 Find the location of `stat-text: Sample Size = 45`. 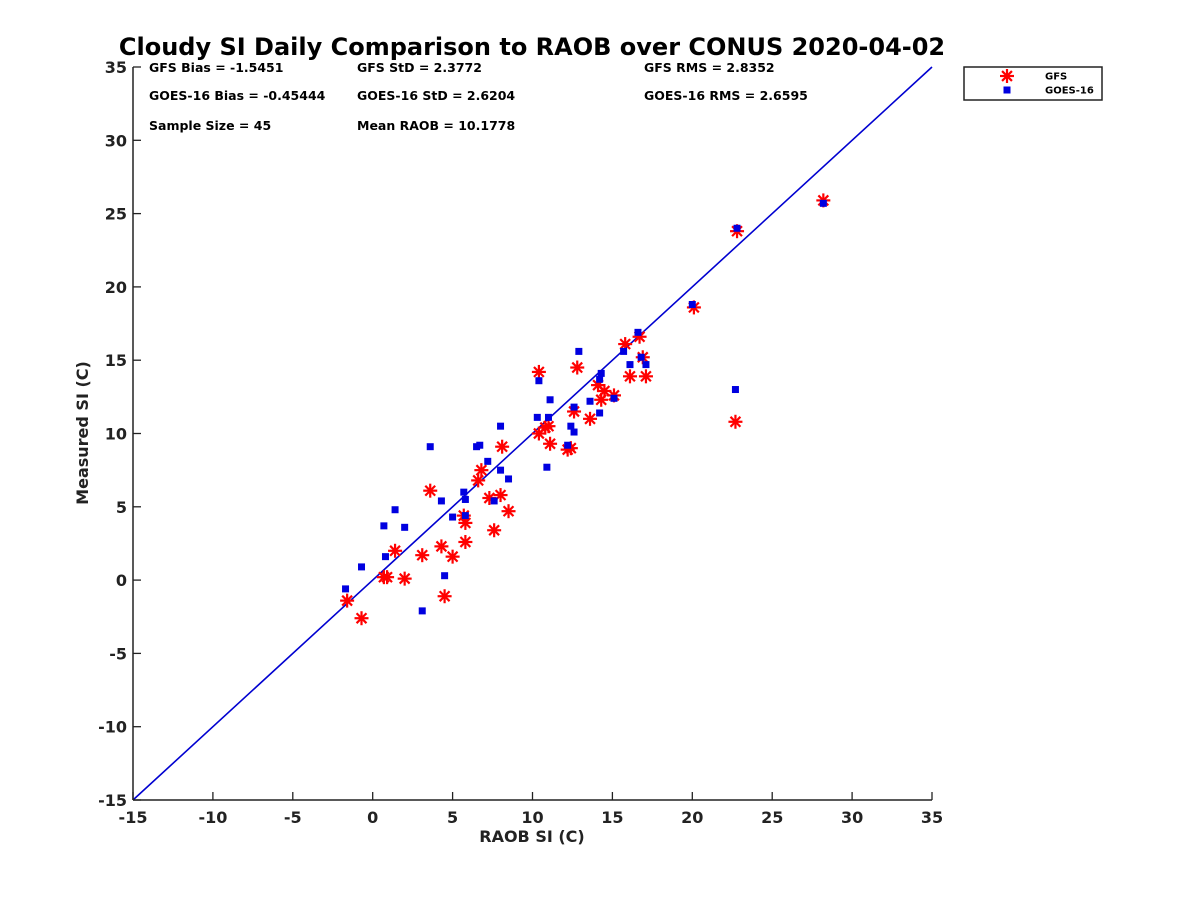

stat-text: Sample Size = 45 is located at coordinates (210, 125).